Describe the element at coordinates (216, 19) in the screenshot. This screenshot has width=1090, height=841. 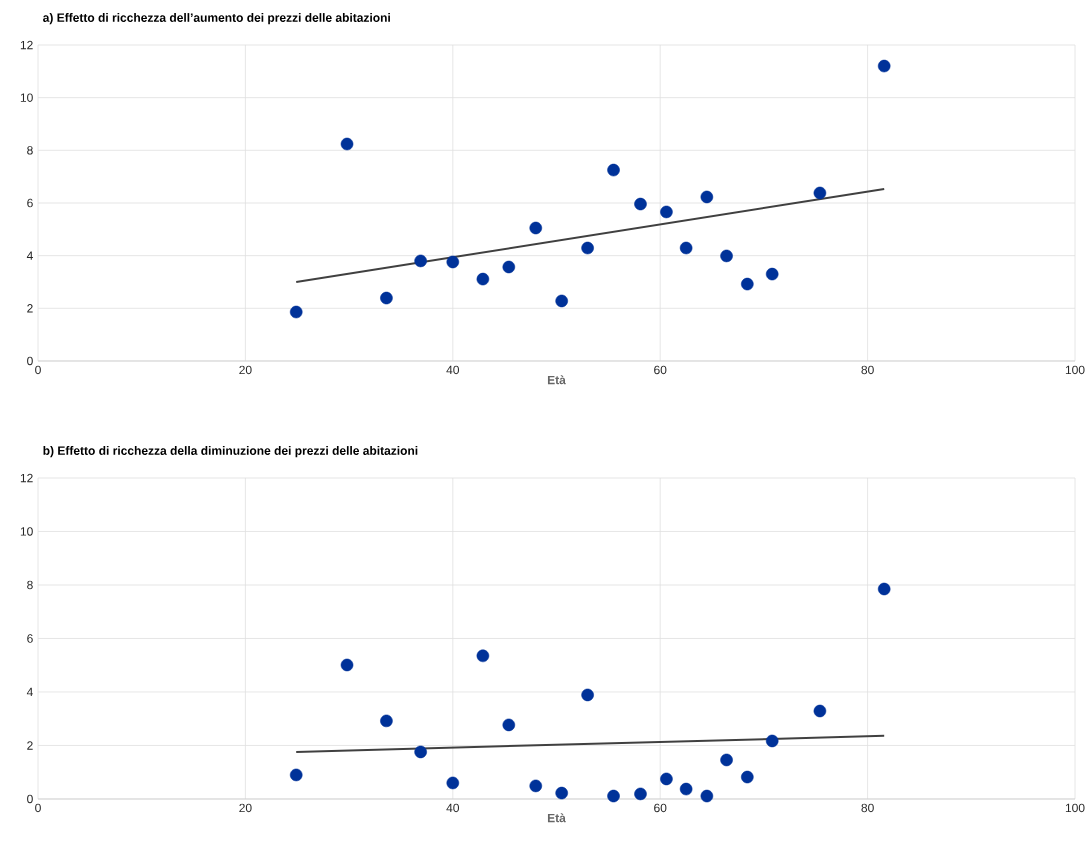
I see `chart-title: a) Effetto di ricchezza dell’aumento dei prezzi delle abitazioni` at that location.